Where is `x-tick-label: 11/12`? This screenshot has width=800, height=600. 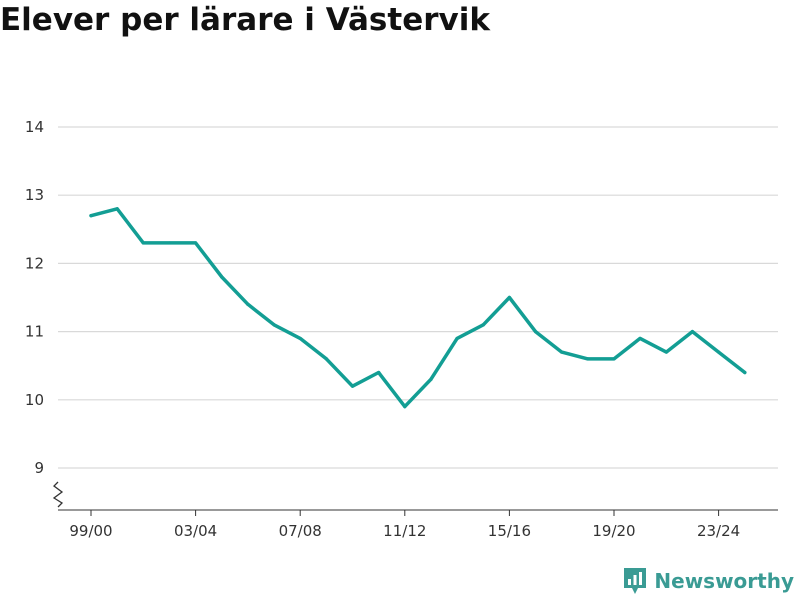
x-tick-label: 11/12 is located at coordinates (404, 531).